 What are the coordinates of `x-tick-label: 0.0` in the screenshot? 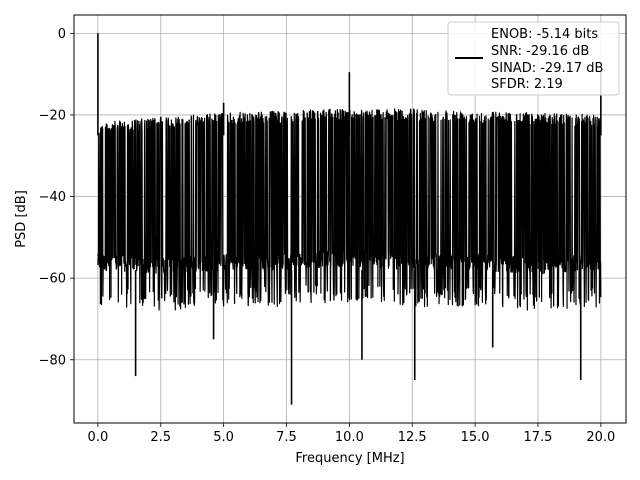 It's located at (98, 437).